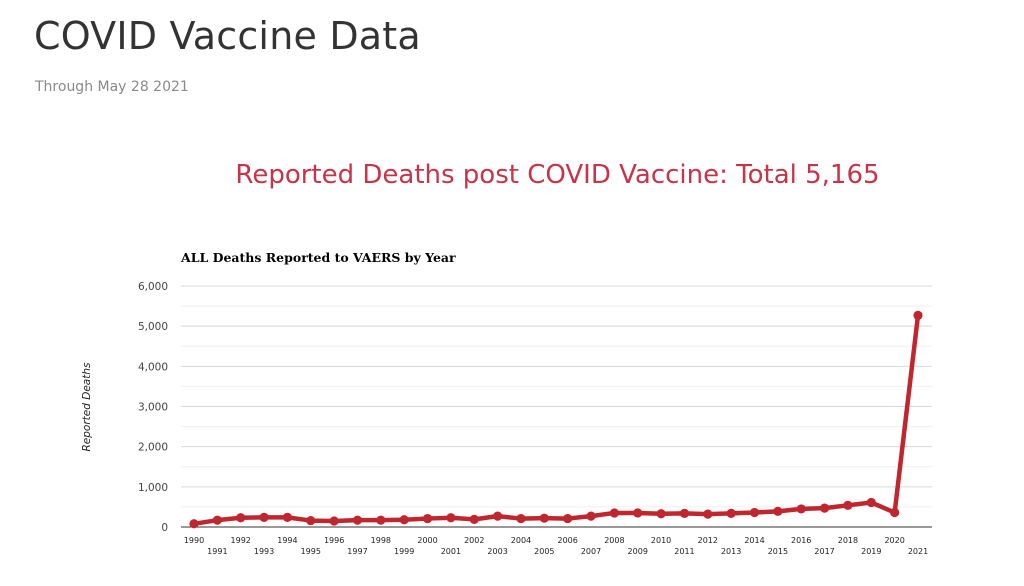  What do you see at coordinates (684, 551) in the screenshot?
I see `x-tick-label: 2011` at bounding box center [684, 551].